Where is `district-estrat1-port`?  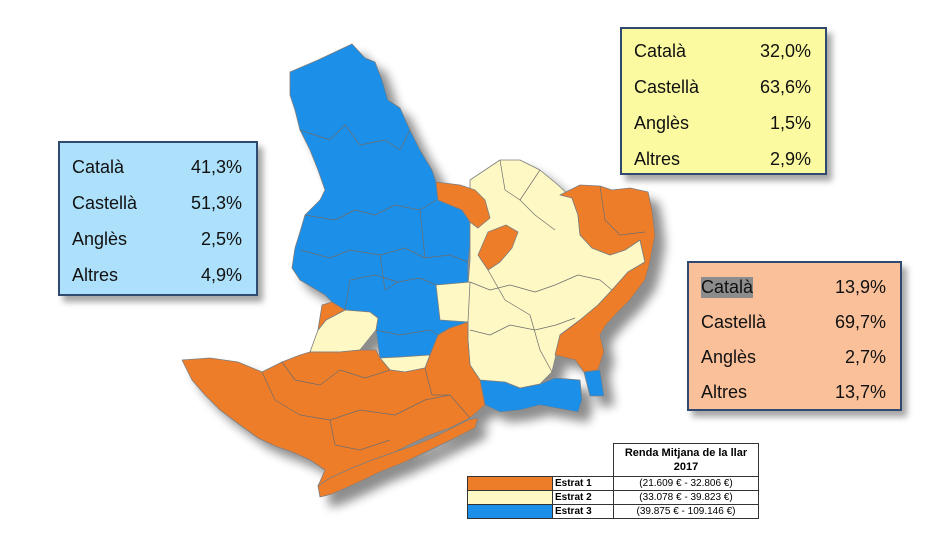
district-estrat1-port is located at coordinates (398, 457).